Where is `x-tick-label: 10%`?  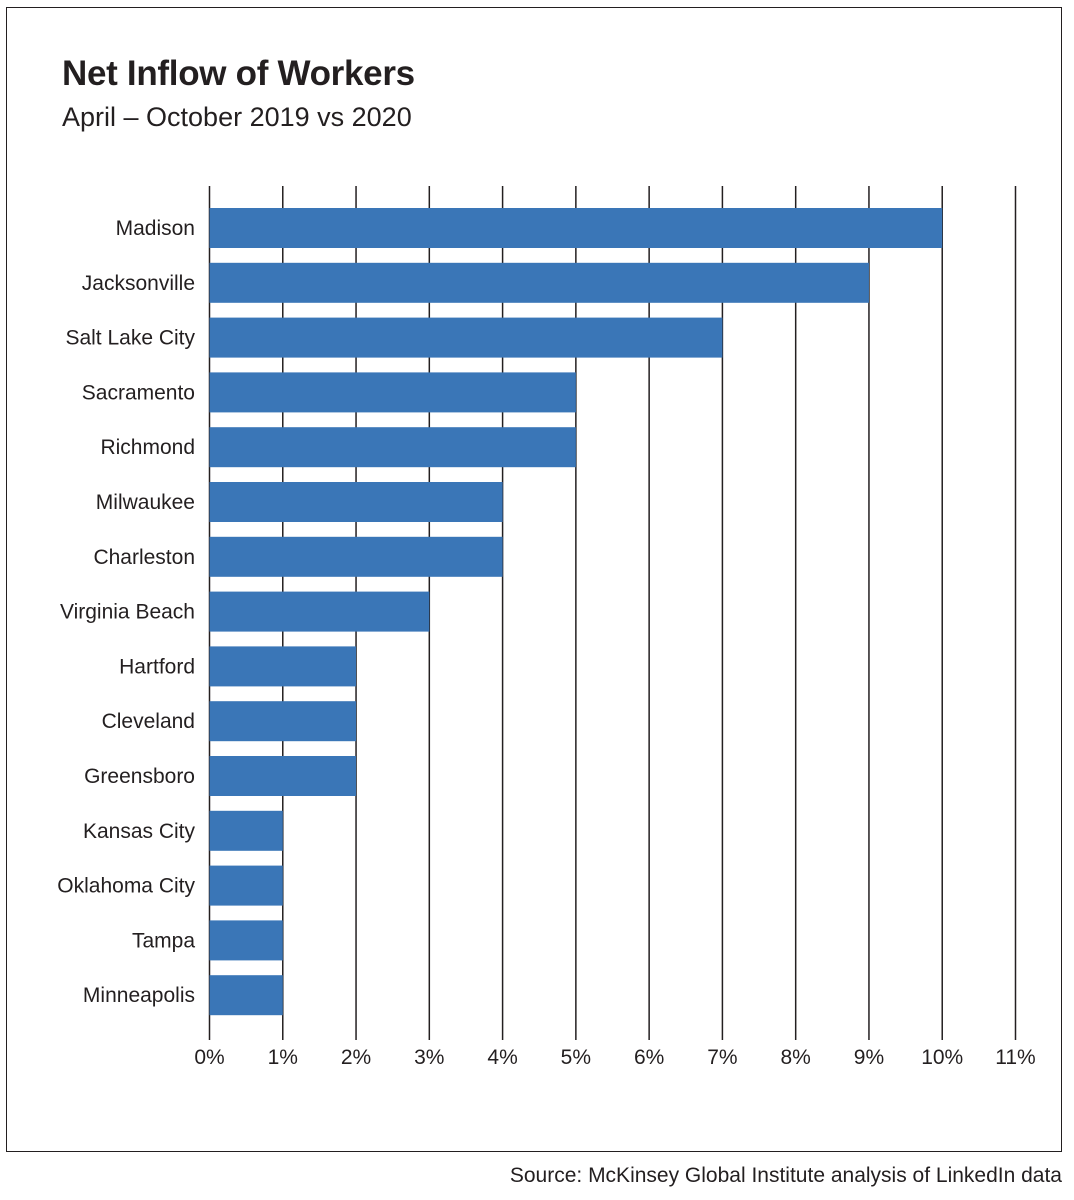 x-tick-label: 10% is located at coordinates (942, 1057).